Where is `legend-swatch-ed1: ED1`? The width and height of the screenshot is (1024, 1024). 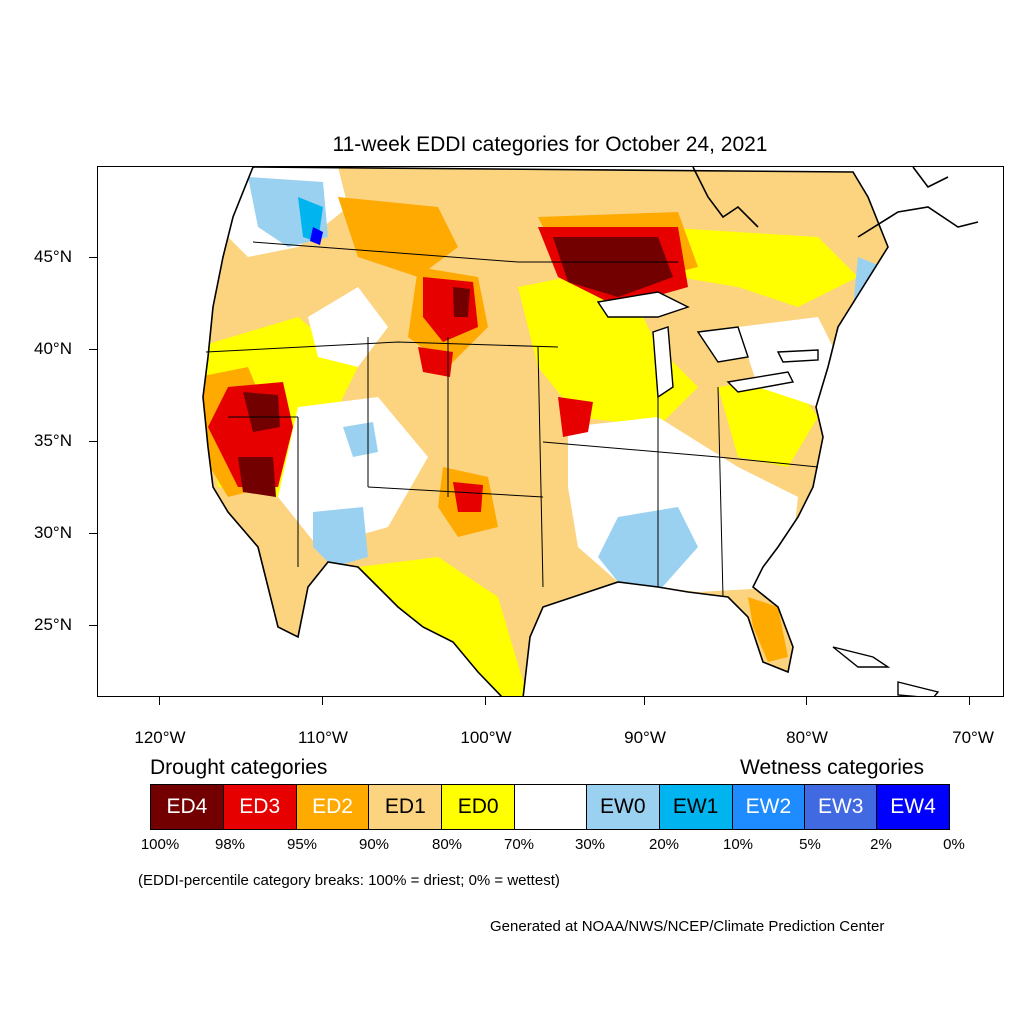 legend-swatch-ed1: ED1 is located at coordinates (406, 807).